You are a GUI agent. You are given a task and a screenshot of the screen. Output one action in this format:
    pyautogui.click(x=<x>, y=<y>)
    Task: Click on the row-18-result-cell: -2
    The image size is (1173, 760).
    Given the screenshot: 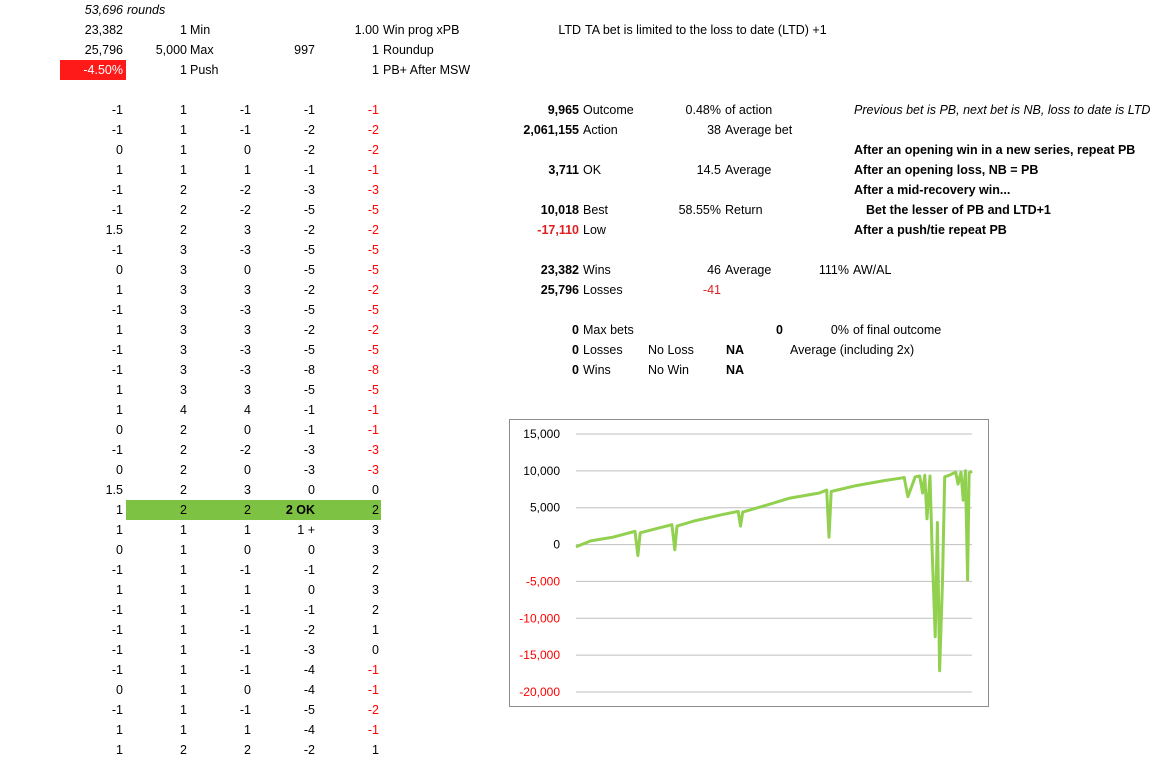 What is the action you would take?
    pyautogui.click(x=245, y=450)
    